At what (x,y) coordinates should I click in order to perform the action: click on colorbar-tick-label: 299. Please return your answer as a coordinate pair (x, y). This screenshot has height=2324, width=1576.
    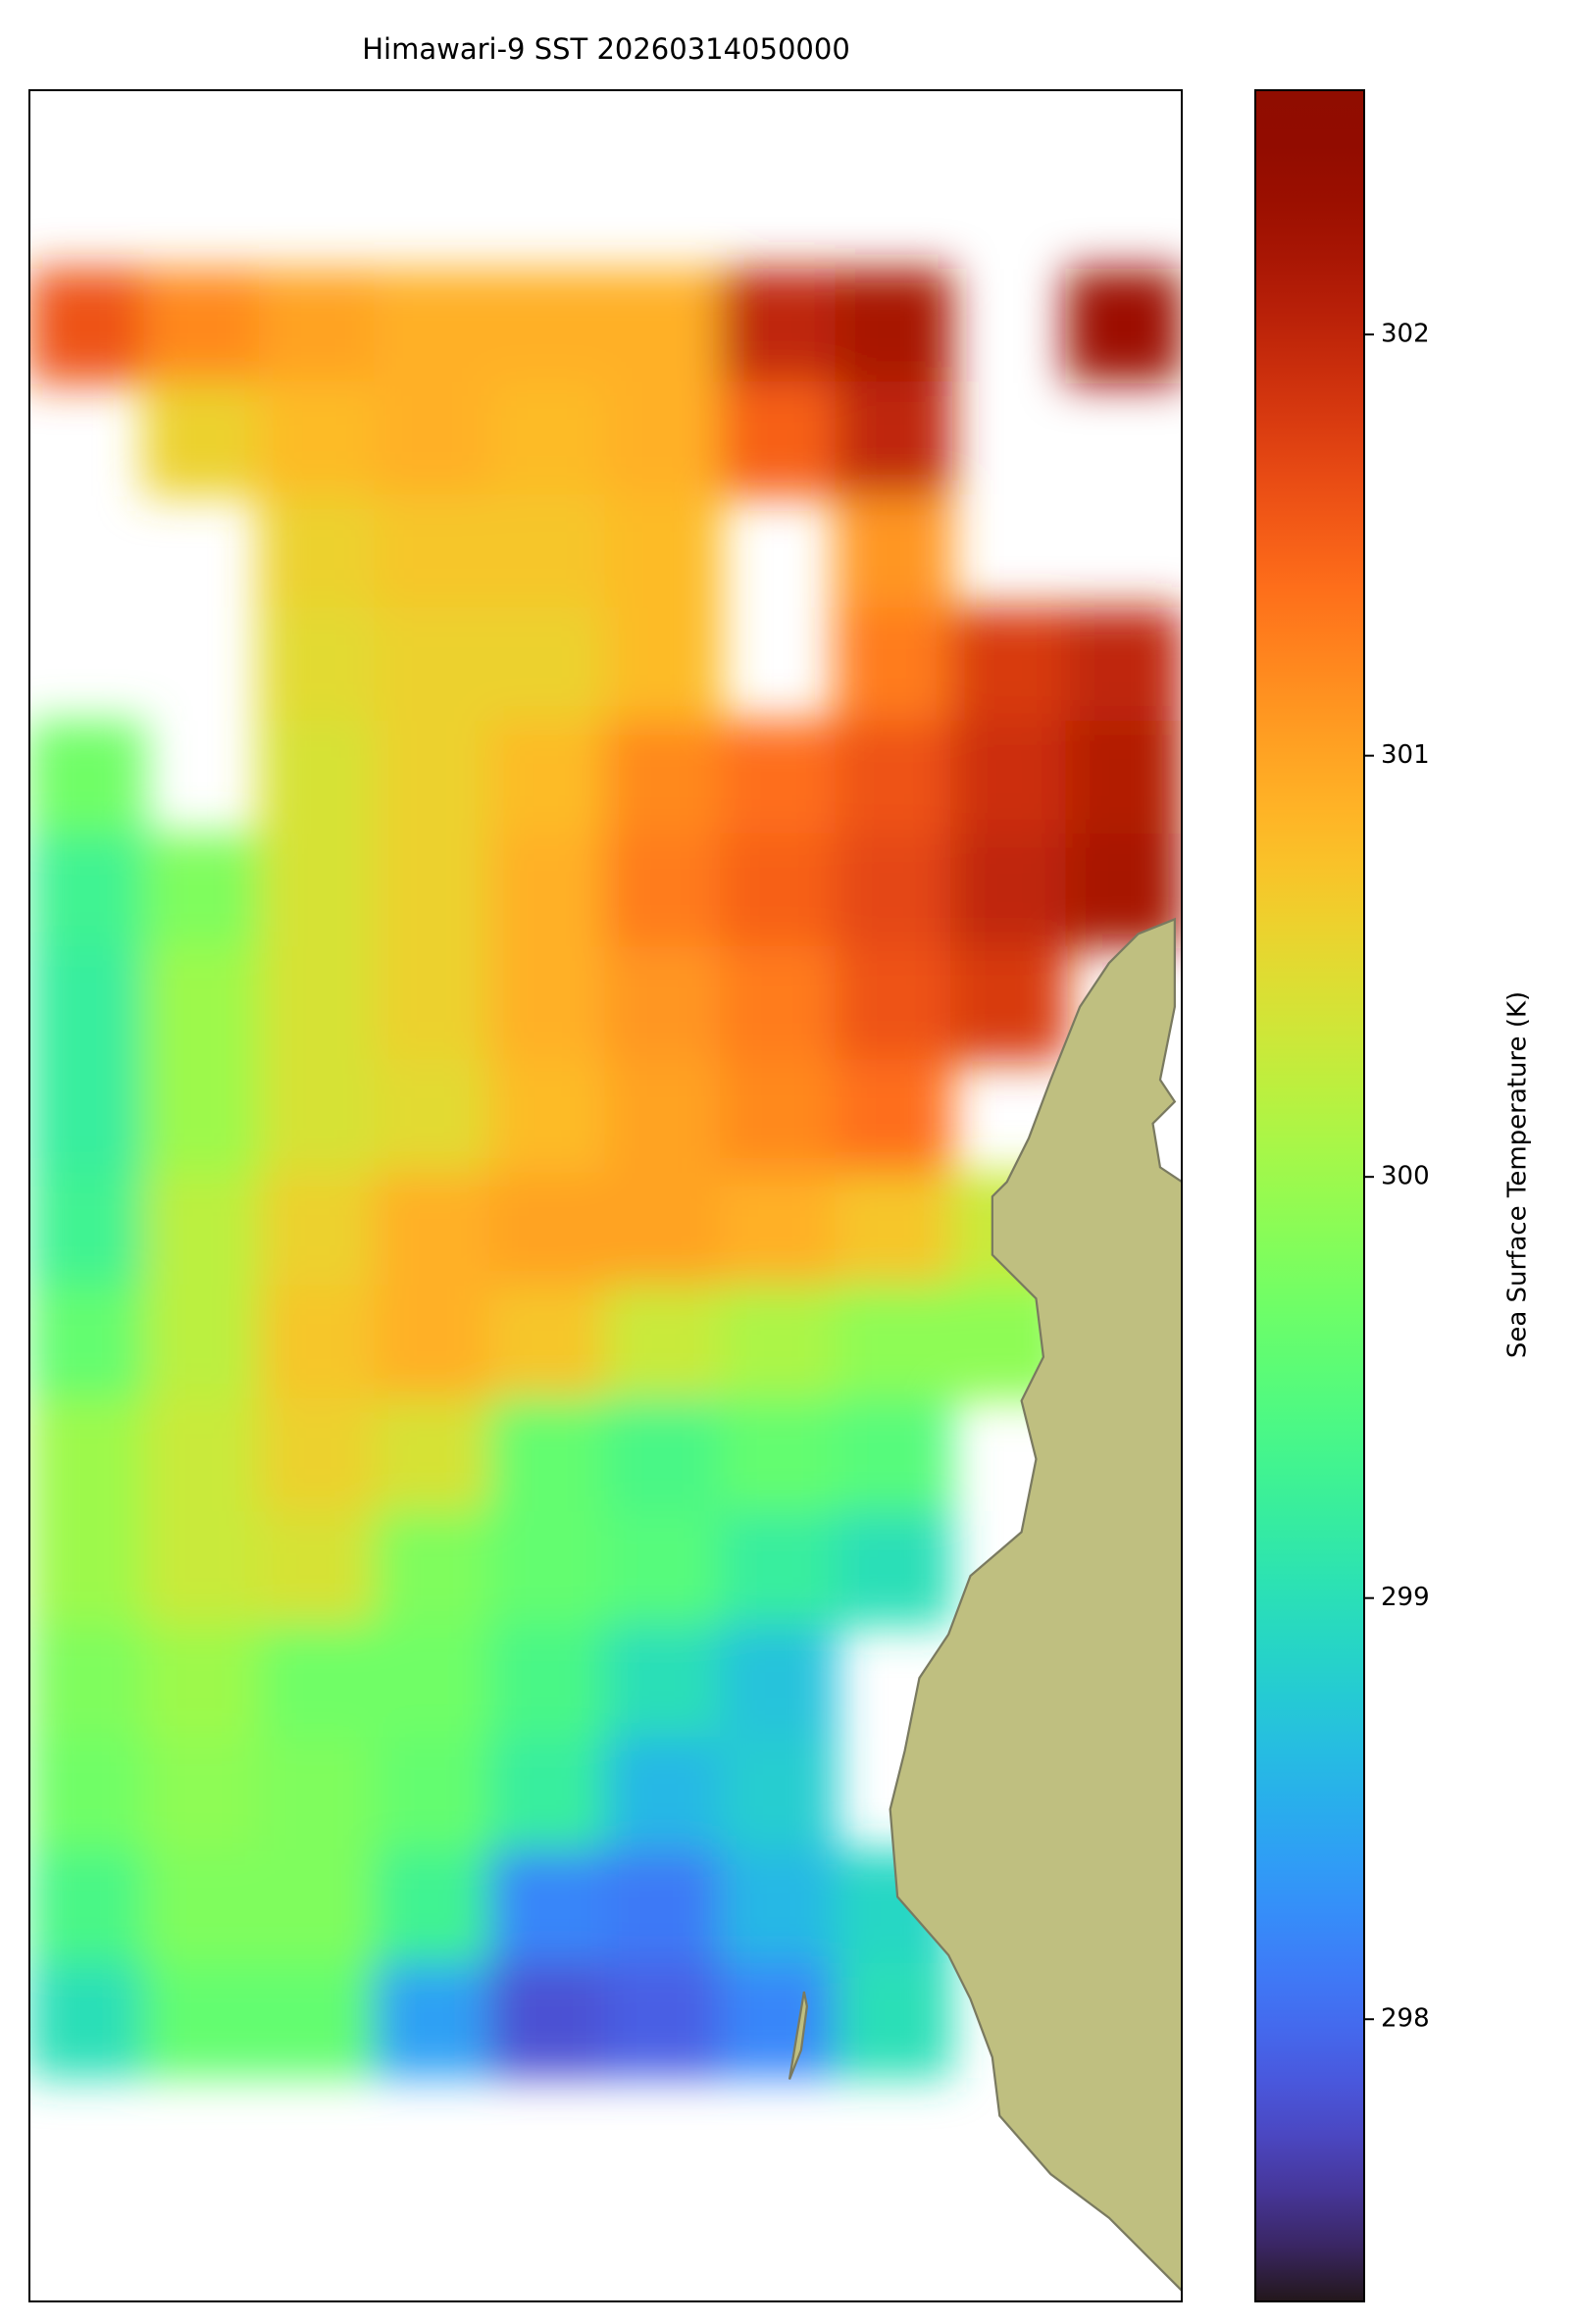
    Looking at the image, I should click on (1405, 1598).